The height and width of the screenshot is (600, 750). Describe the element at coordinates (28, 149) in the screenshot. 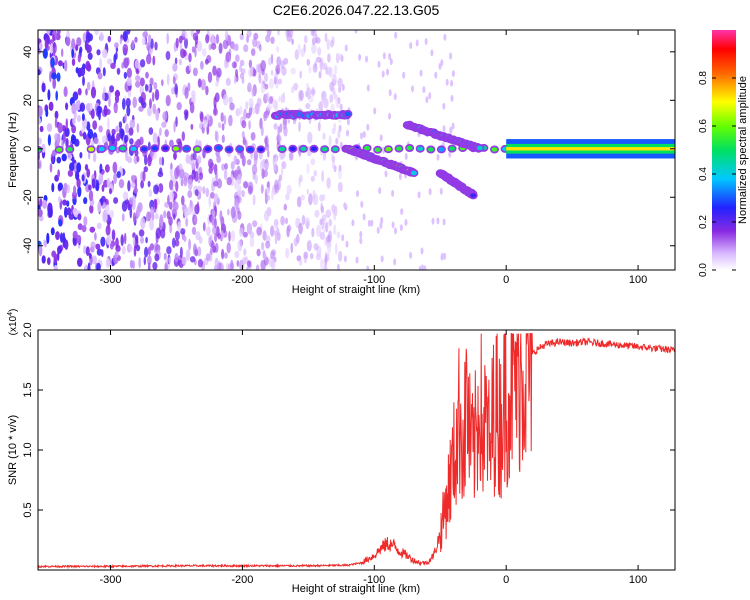

I see `y-tick-label: 0` at that location.